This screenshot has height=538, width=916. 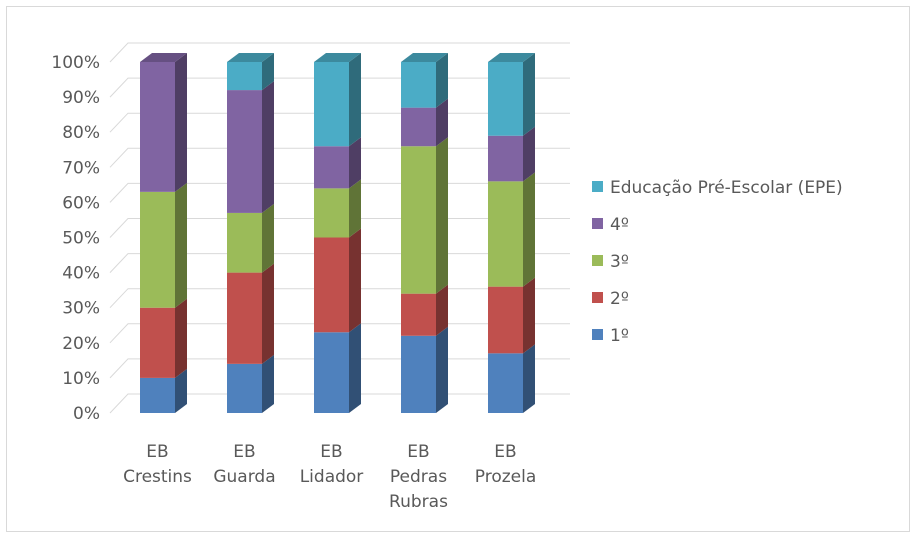 I want to click on legend-item: 2º, so click(x=610, y=299).